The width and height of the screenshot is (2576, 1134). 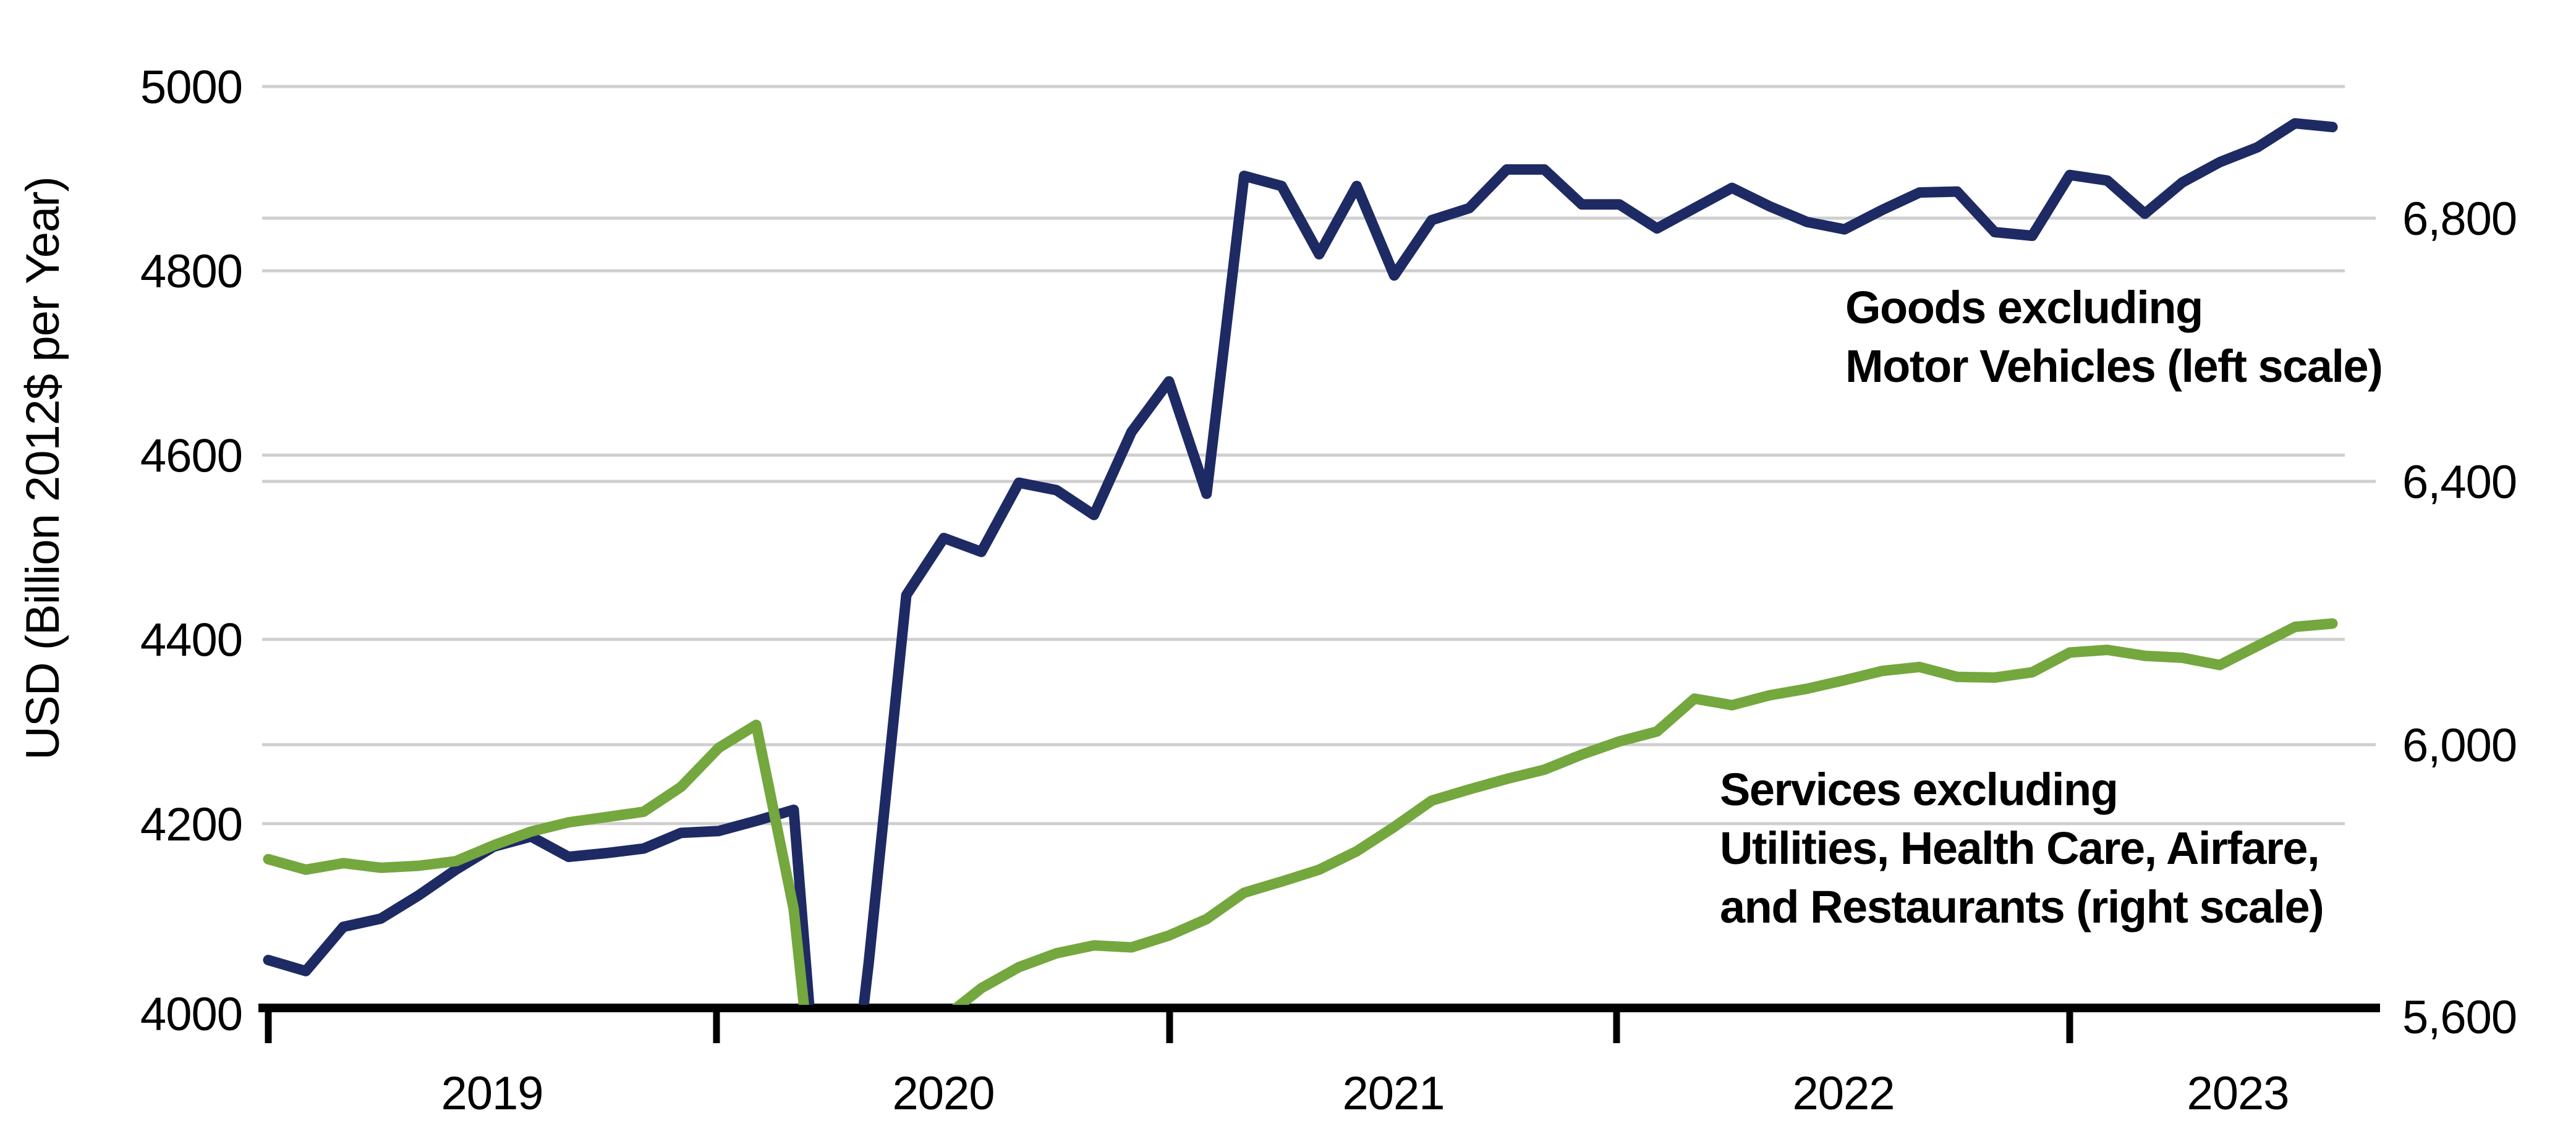 What do you see at coordinates (2113, 366) in the screenshot?
I see `legend-goods-line2: Motor Vehicles (left scale)` at bounding box center [2113, 366].